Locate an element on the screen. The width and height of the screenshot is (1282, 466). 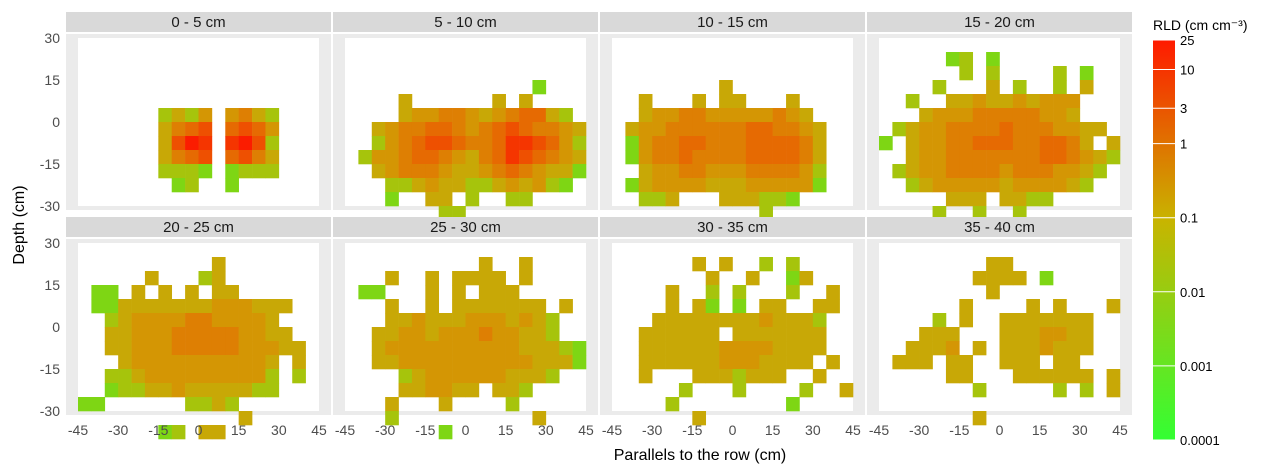
y-tick-label: -30 is located at coordinates (50, 206).